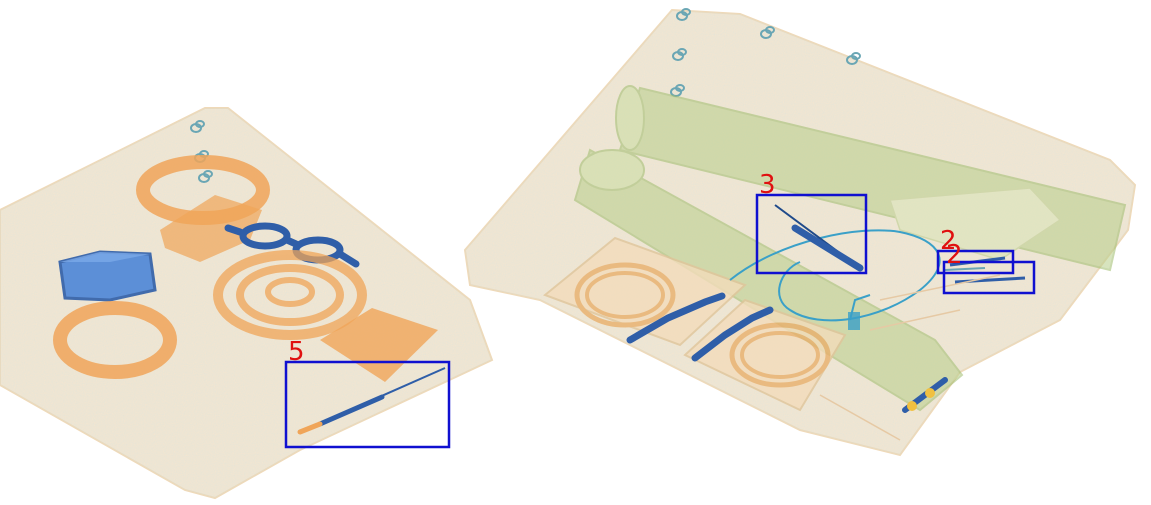  I want to click on detection-label-2b: 2, so click(954, 255).